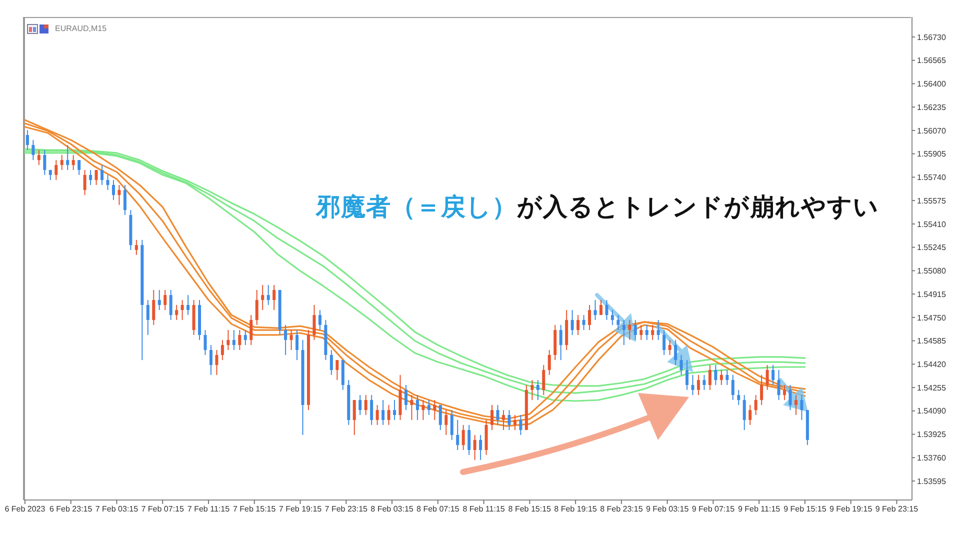  Describe the element at coordinates (931, 61) in the screenshot. I see `y-tick-label: 1.56565` at that location.